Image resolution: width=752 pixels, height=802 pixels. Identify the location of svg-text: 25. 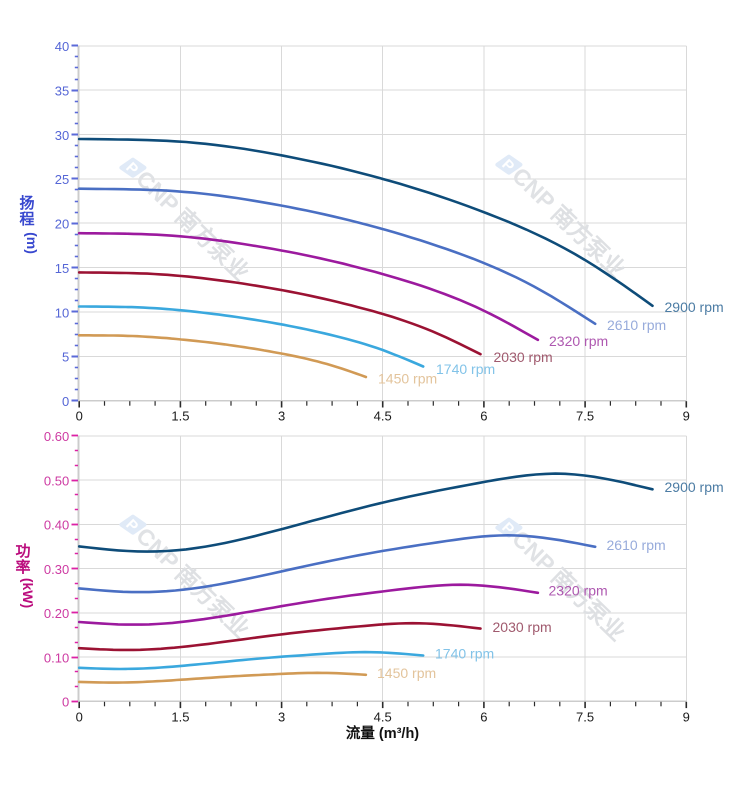
(62, 179).